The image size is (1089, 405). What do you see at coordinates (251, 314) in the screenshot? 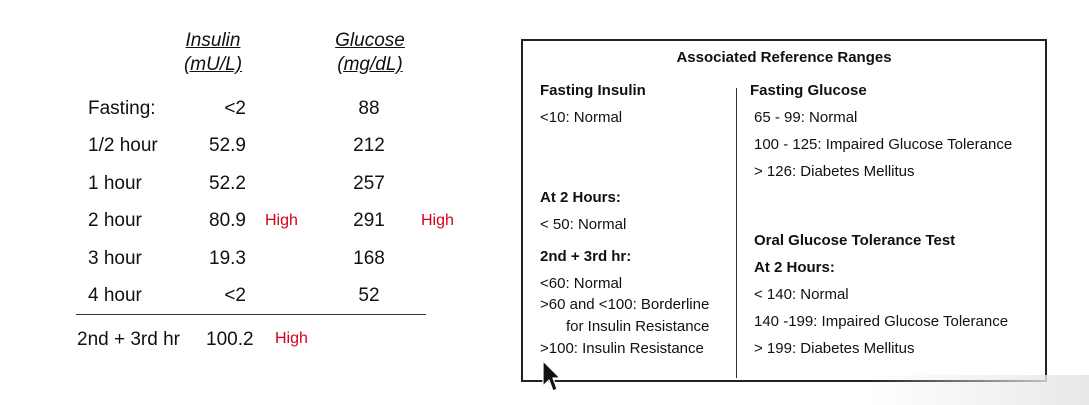
I see `table-divider` at bounding box center [251, 314].